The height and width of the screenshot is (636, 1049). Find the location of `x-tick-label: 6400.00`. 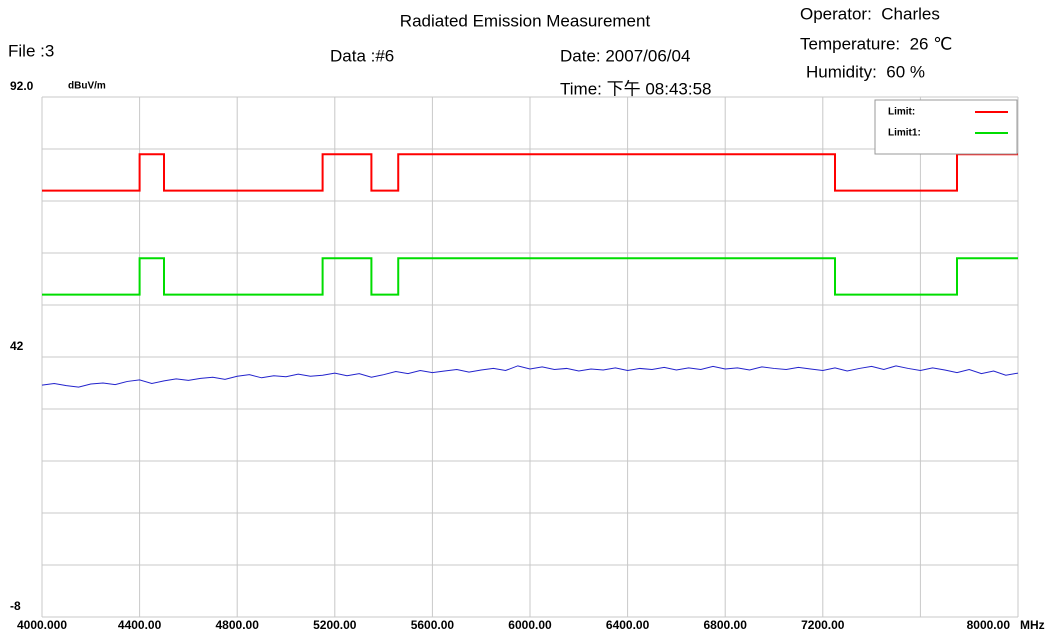

x-tick-label: 6400.00 is located at coordinates (628, 625).